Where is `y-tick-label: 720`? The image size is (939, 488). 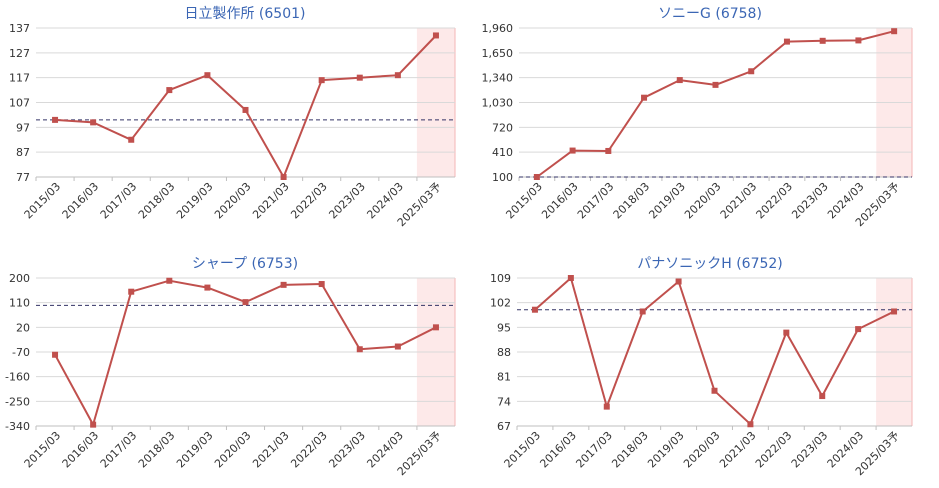 y-tick-label: 720 is located at coordinates (502, 127).